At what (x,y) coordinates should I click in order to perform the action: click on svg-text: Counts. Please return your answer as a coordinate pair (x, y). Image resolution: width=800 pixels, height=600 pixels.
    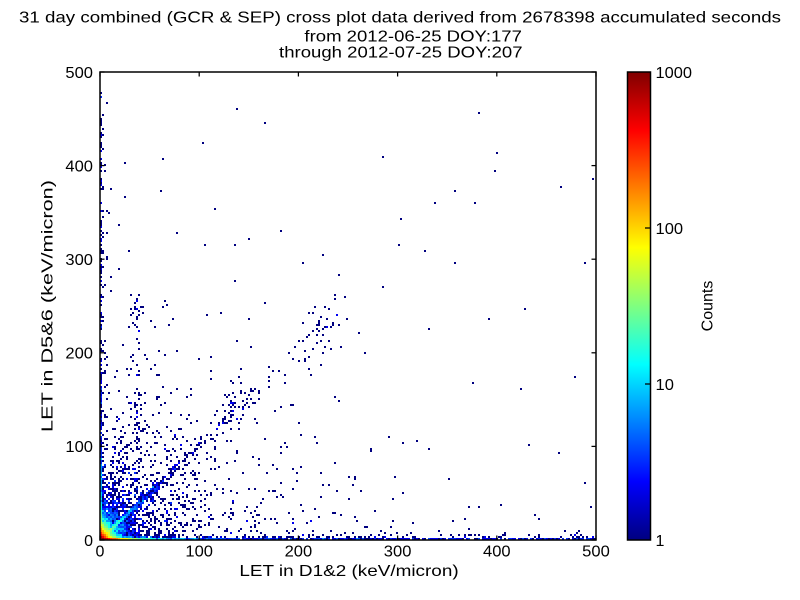
    Looking at the image, I should click on (708, 306).